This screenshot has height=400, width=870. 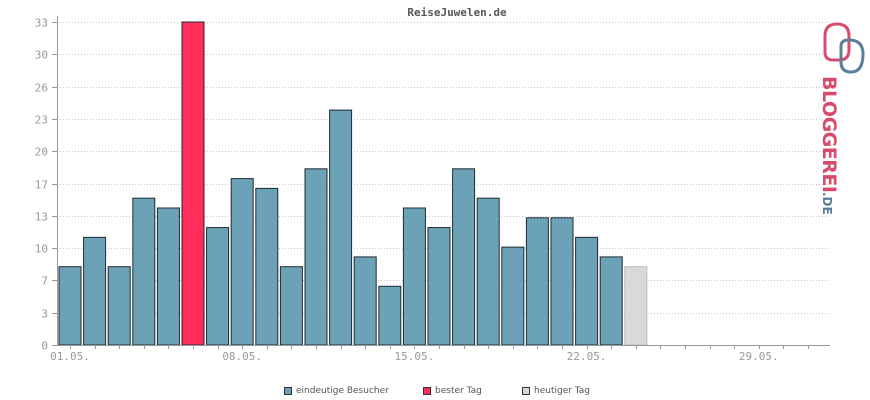 I want to click on legend-item-today: heutiger Tag, so click(x=556, y=391).